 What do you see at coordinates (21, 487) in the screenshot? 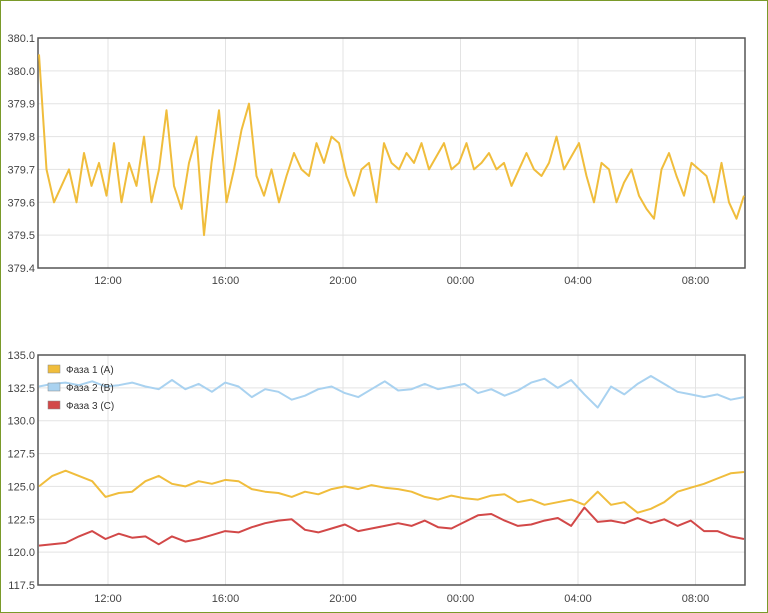
I see `y-tick-label: 125.0` at bounding box center [21, 487].